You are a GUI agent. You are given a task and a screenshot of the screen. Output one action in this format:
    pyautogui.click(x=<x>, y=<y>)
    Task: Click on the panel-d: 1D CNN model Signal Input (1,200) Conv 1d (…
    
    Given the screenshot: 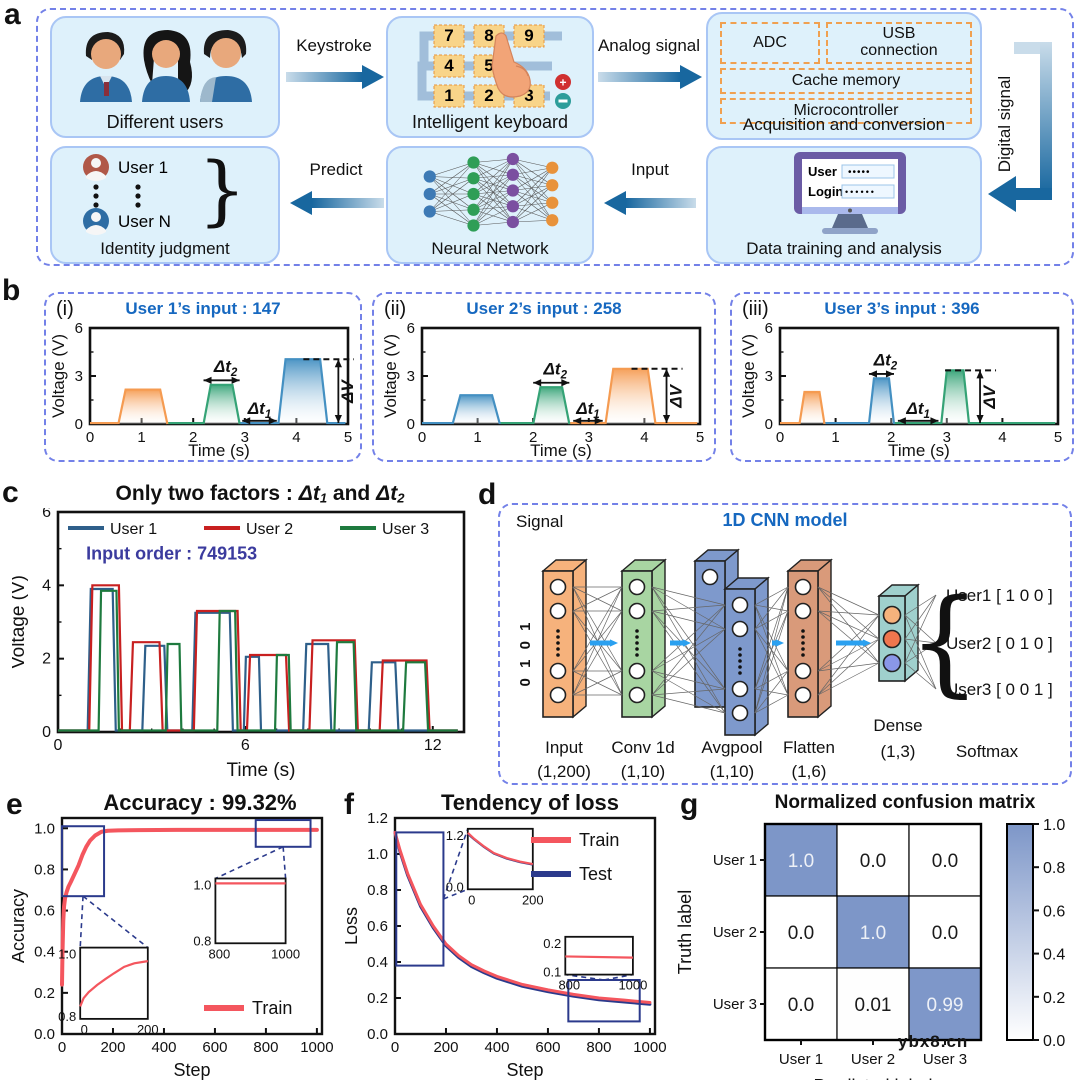 What is the action you would take?
    pyautogui.click(x=785, y=644)
    